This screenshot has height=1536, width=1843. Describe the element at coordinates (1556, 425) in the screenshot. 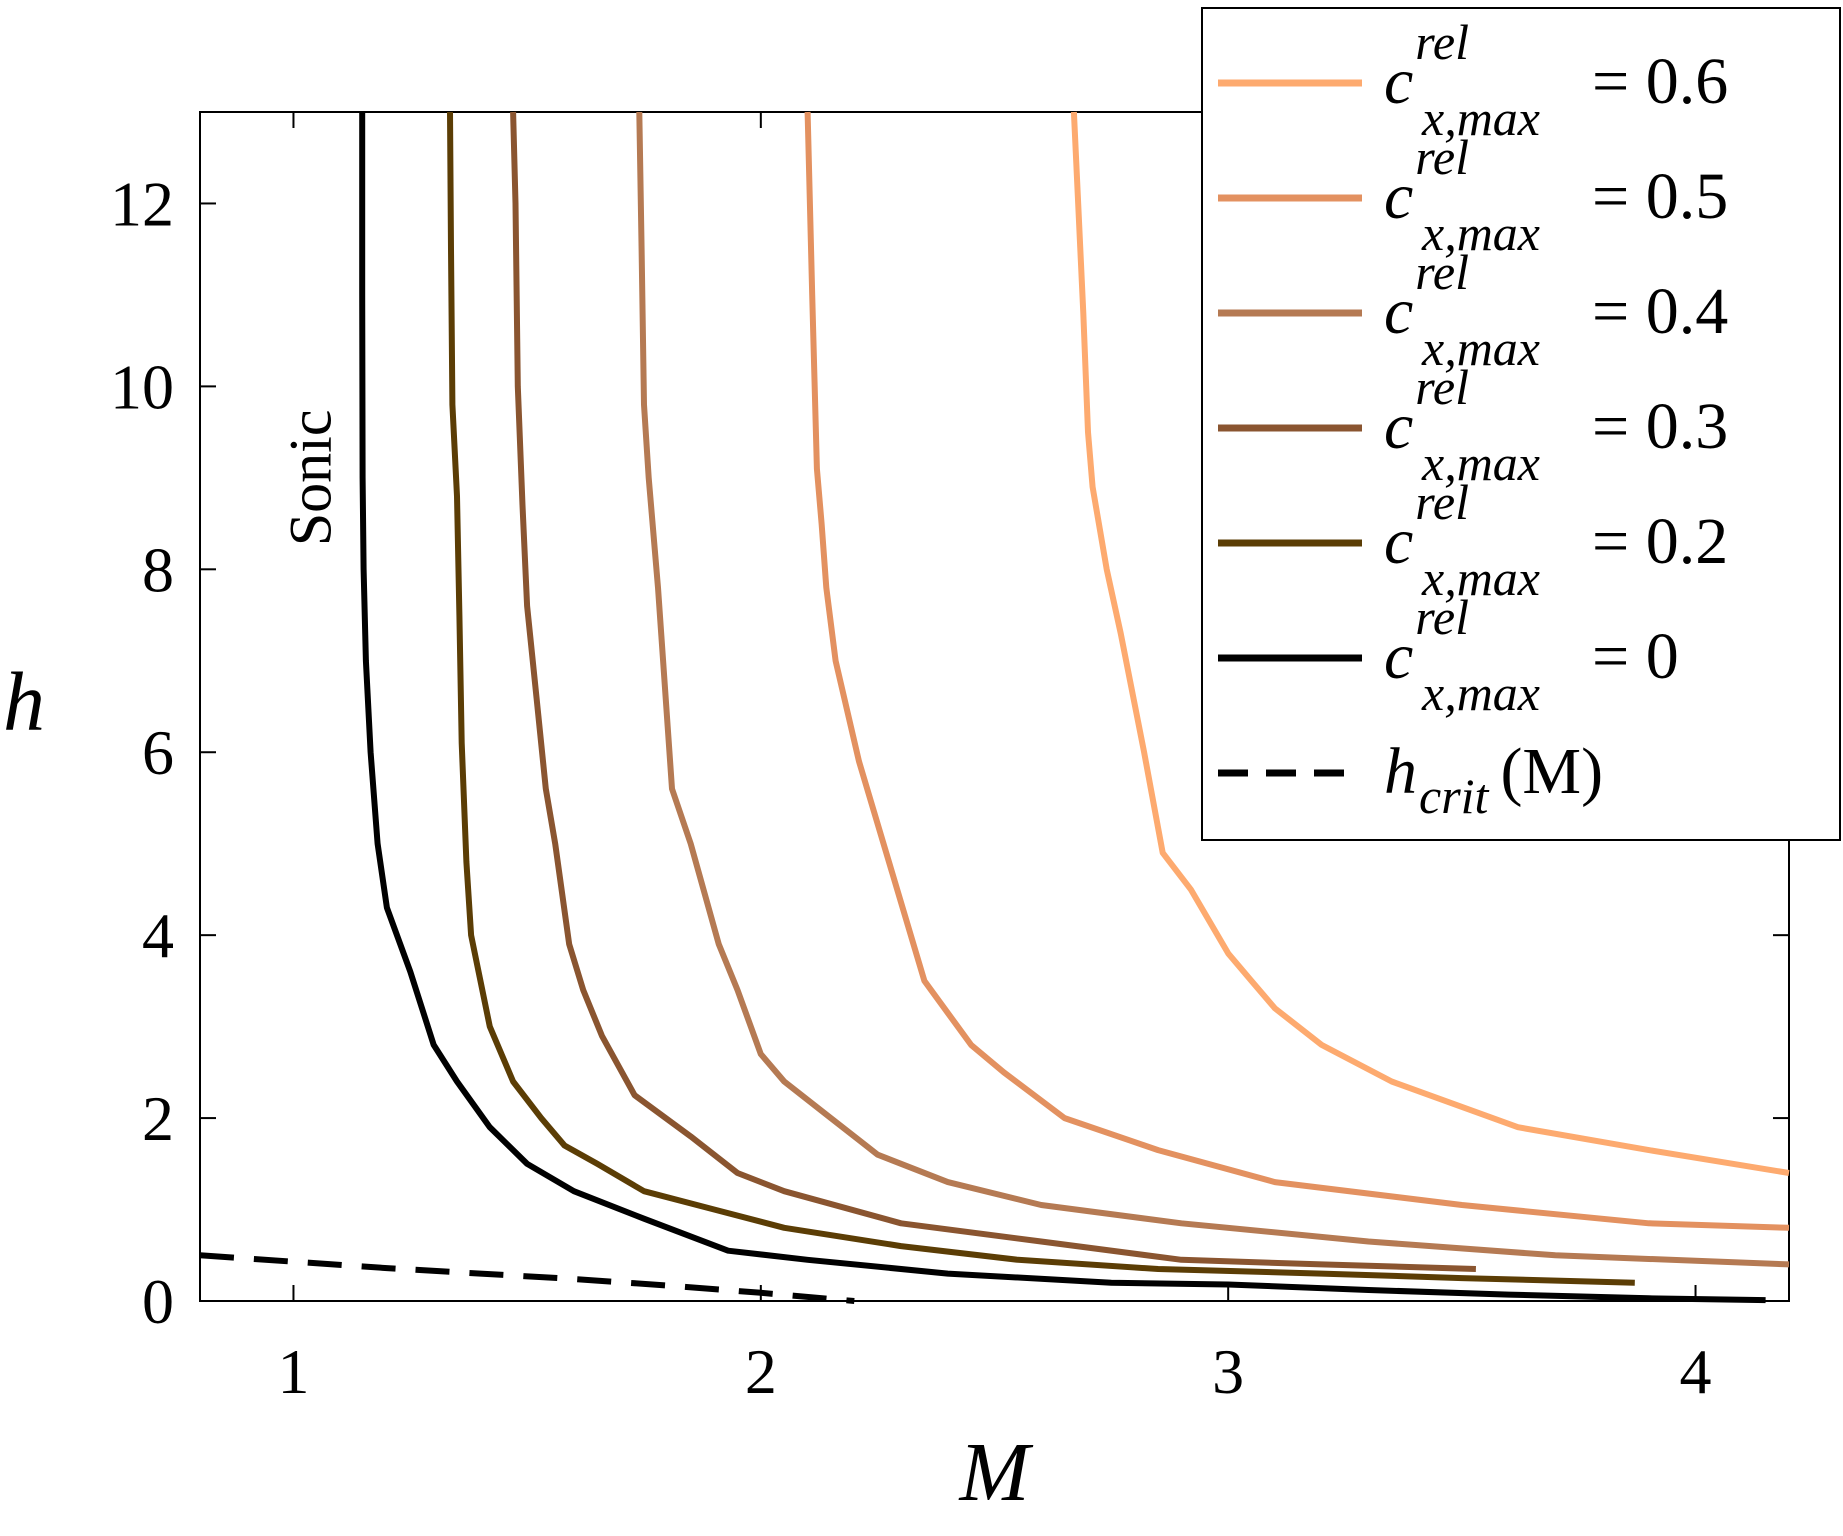

I see `legend-label-3: crel x,max = 0.3` at that location.